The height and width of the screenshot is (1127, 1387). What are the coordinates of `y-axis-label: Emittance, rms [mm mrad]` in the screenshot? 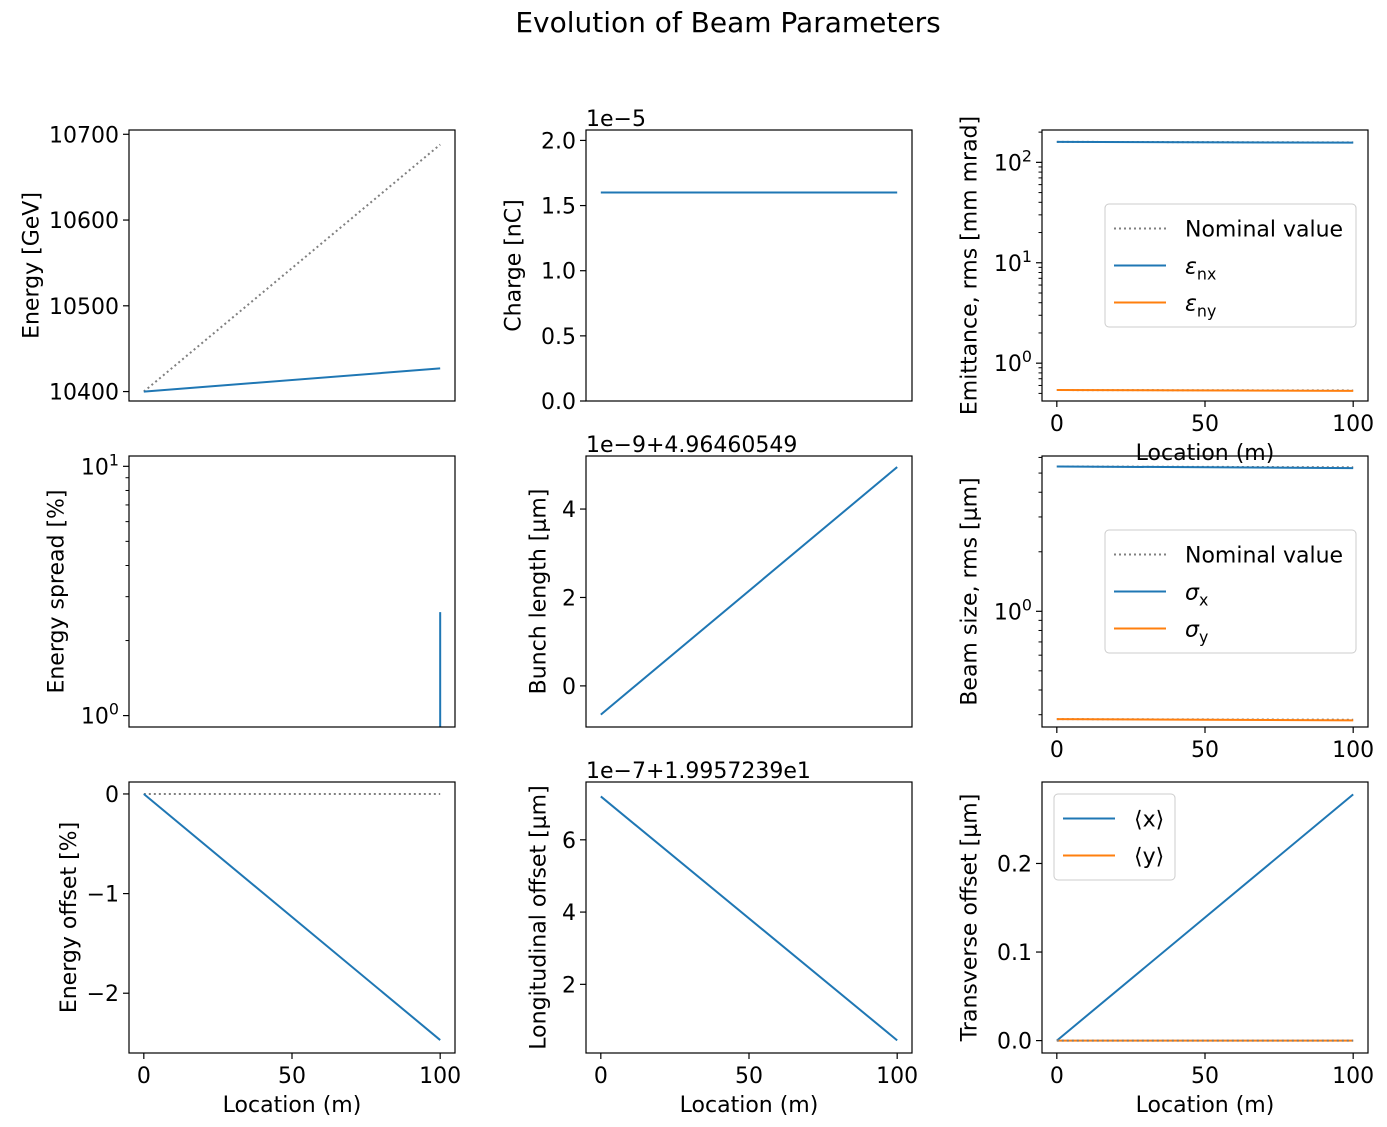 It's located at (970, 265).